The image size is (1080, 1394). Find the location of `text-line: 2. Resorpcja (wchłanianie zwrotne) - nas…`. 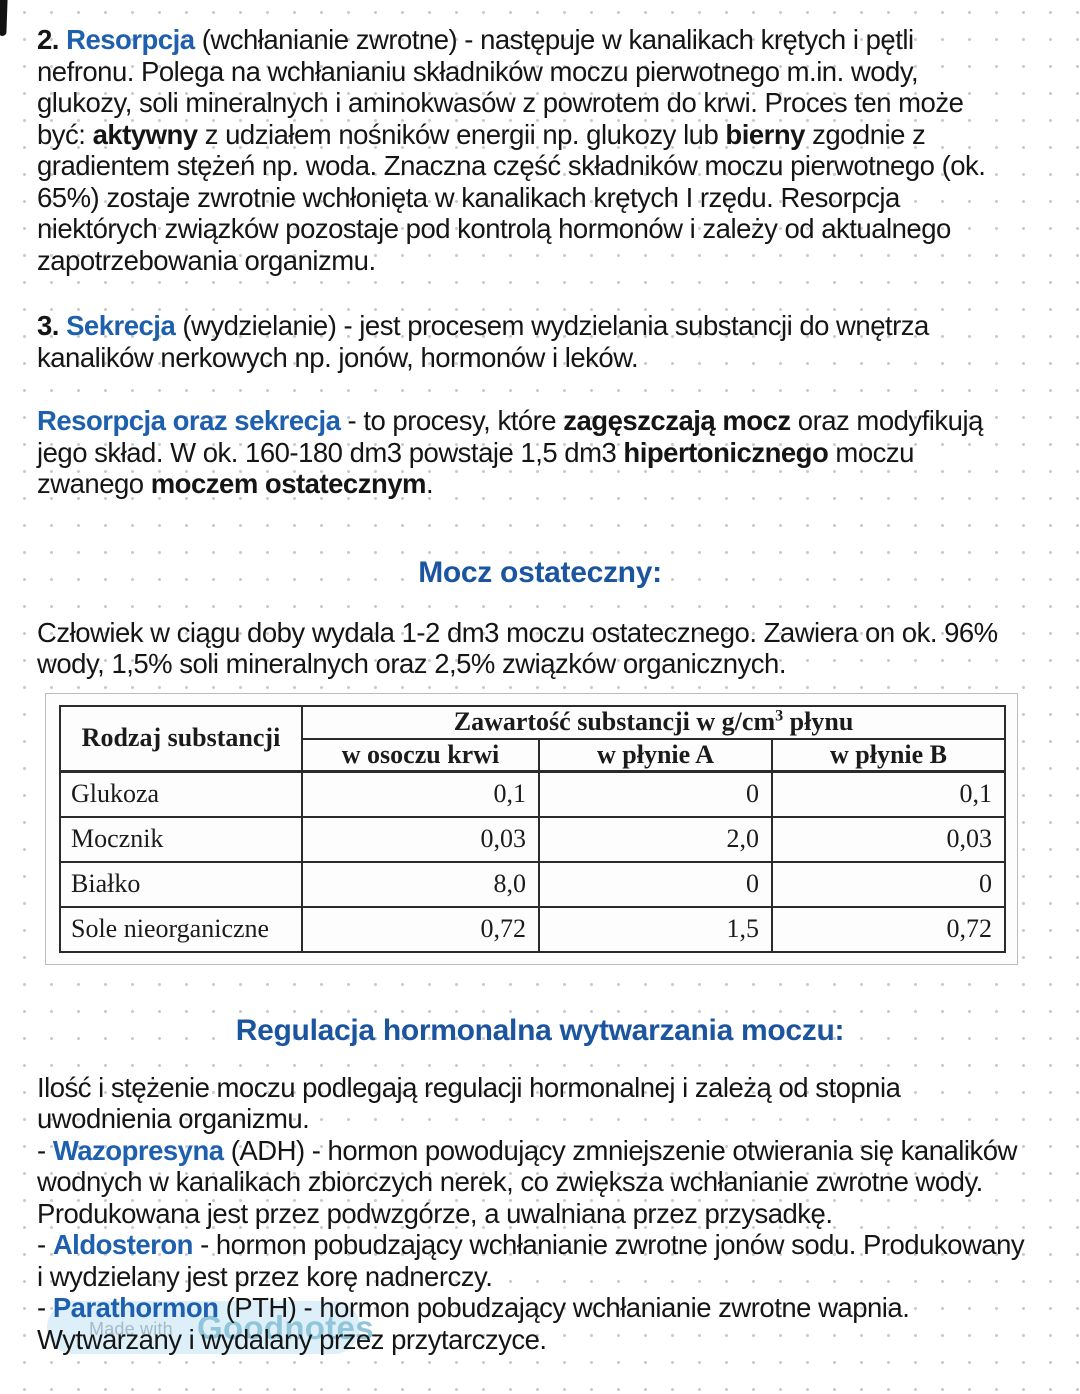

text-line: 2. Resorpcja (wchłanianie zwrotne) - nas… is located at coordinates (540, 40).